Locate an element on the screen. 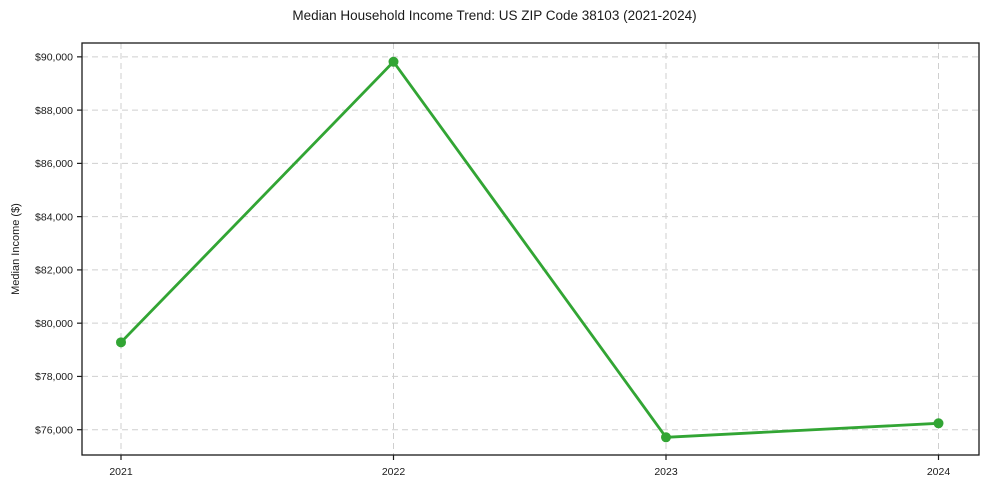 The height and width of the screenshot is (490, 989). x-tick-label: 2021 is located at coordinates (121, 472).